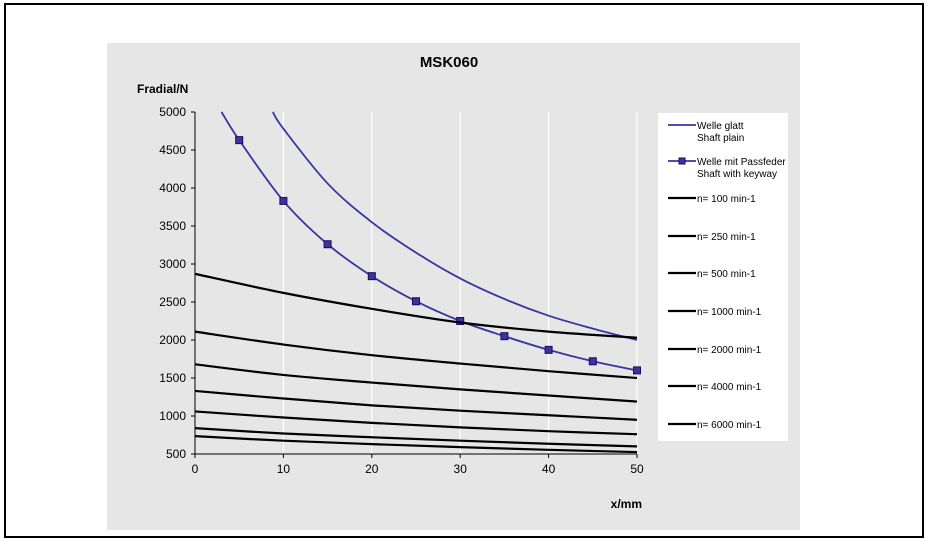  I want to click on y-tick-label: 4000, so click(172, 188).